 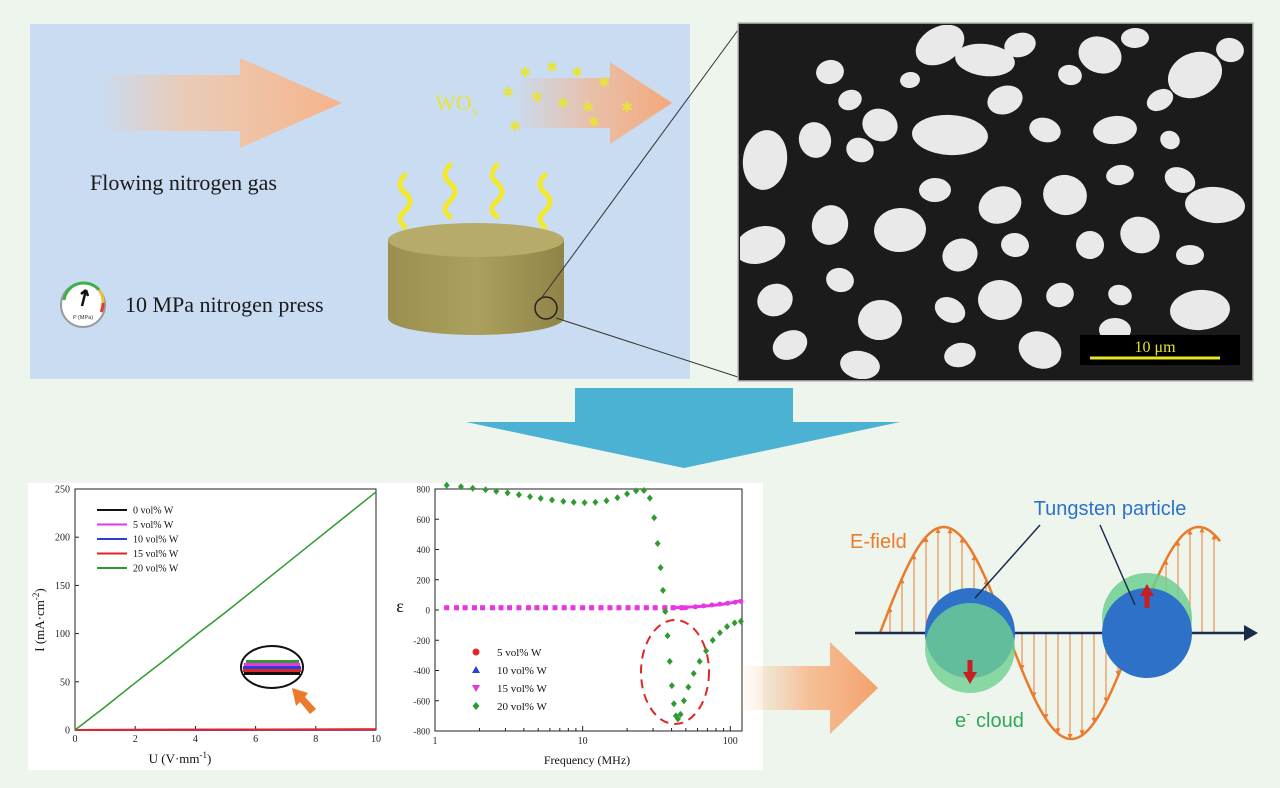 What do you see at coordinates (1007, 561) in the screenshot?
I see `tungsten-pointer-left` at bounding box center [1007, 561].